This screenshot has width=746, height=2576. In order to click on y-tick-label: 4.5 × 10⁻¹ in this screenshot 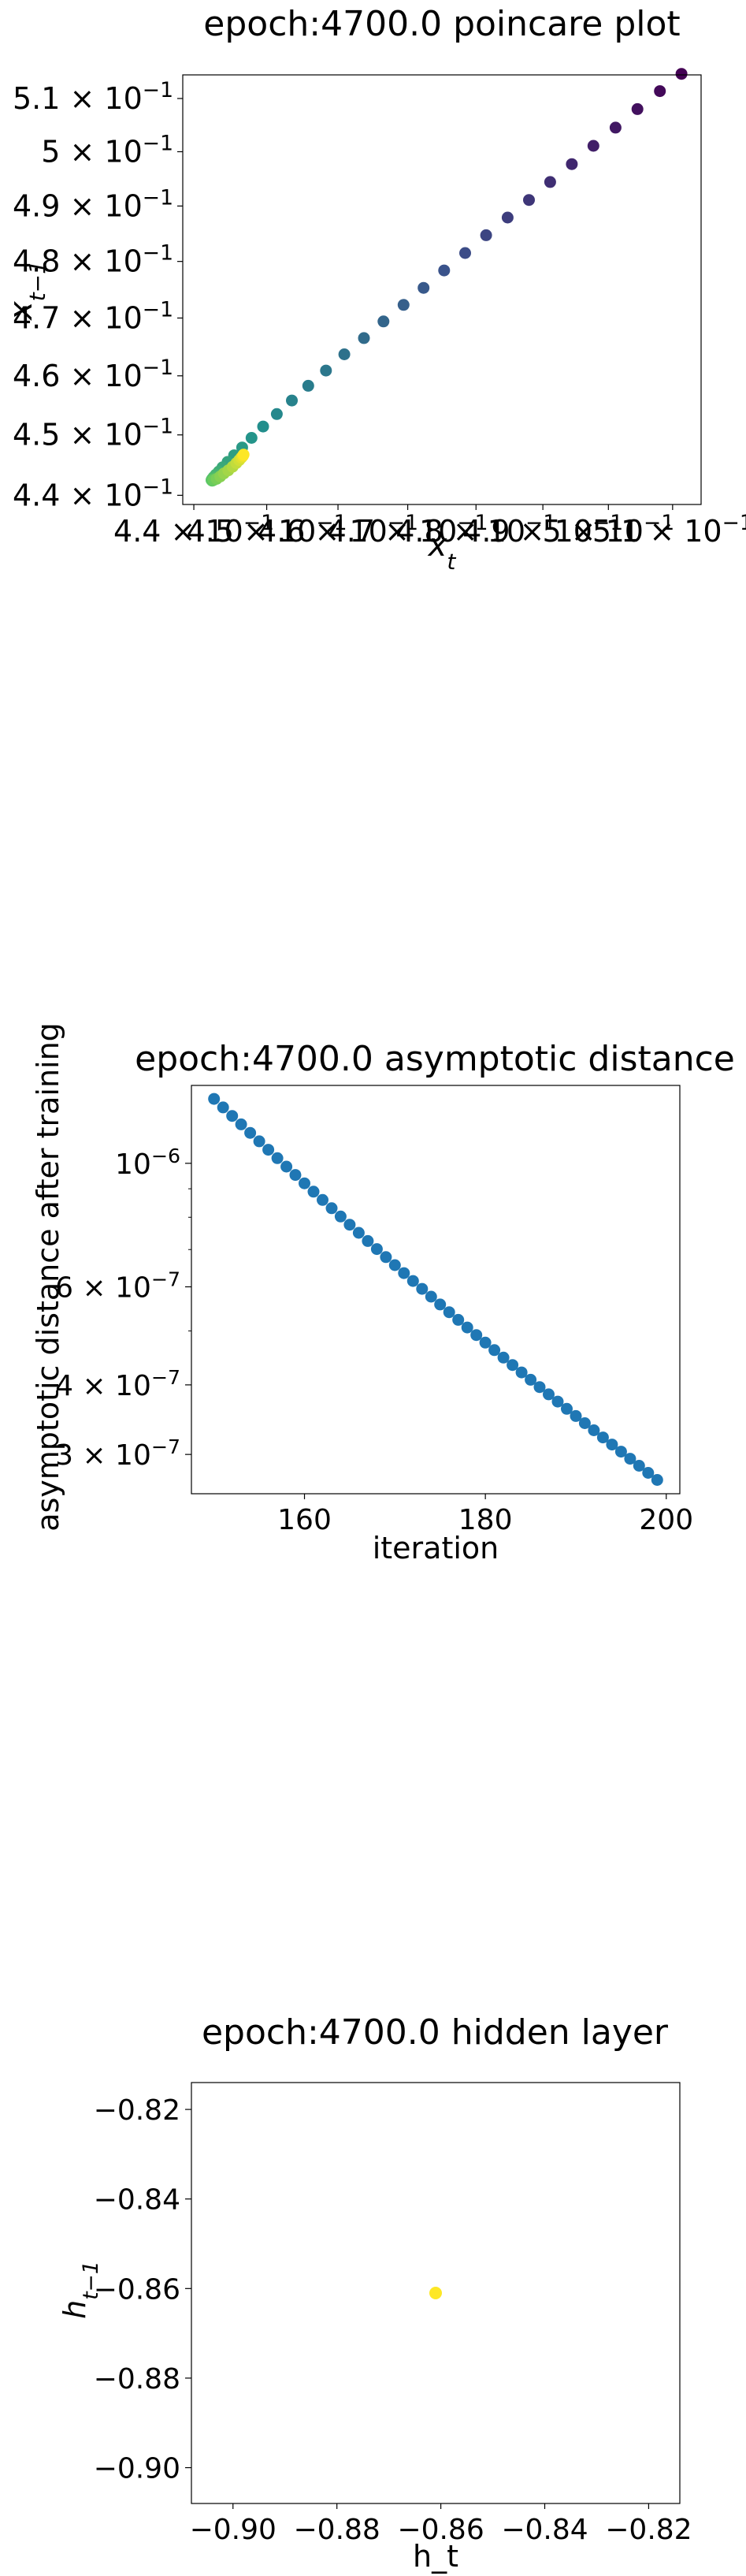, I will do `click(93, 433)`.